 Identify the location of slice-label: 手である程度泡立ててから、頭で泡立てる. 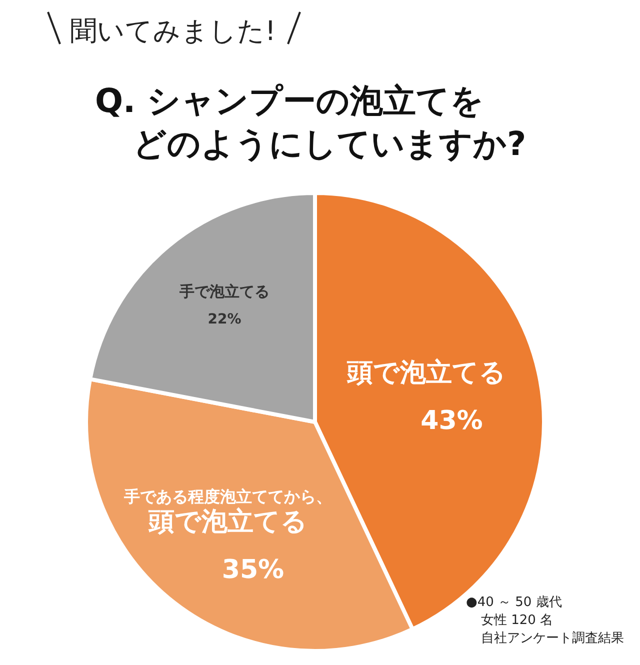
(227, 512).